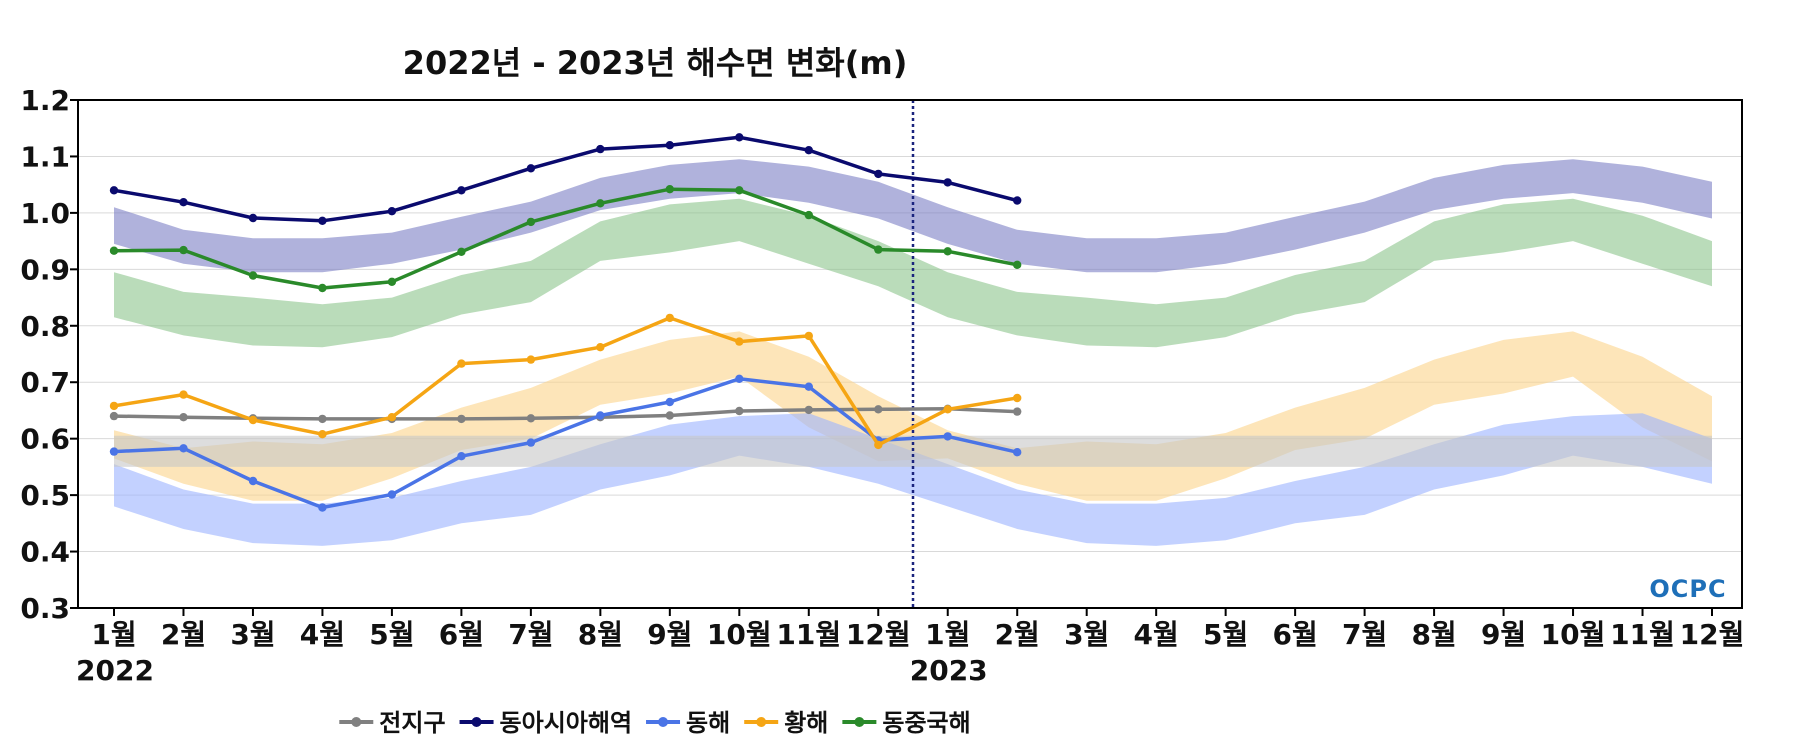 Image resolution: width=1800 pixels, height=750 pixels. Describe the element at coordinates (949, 670) in the screenshot. I see `year-label: 2023` at that location.